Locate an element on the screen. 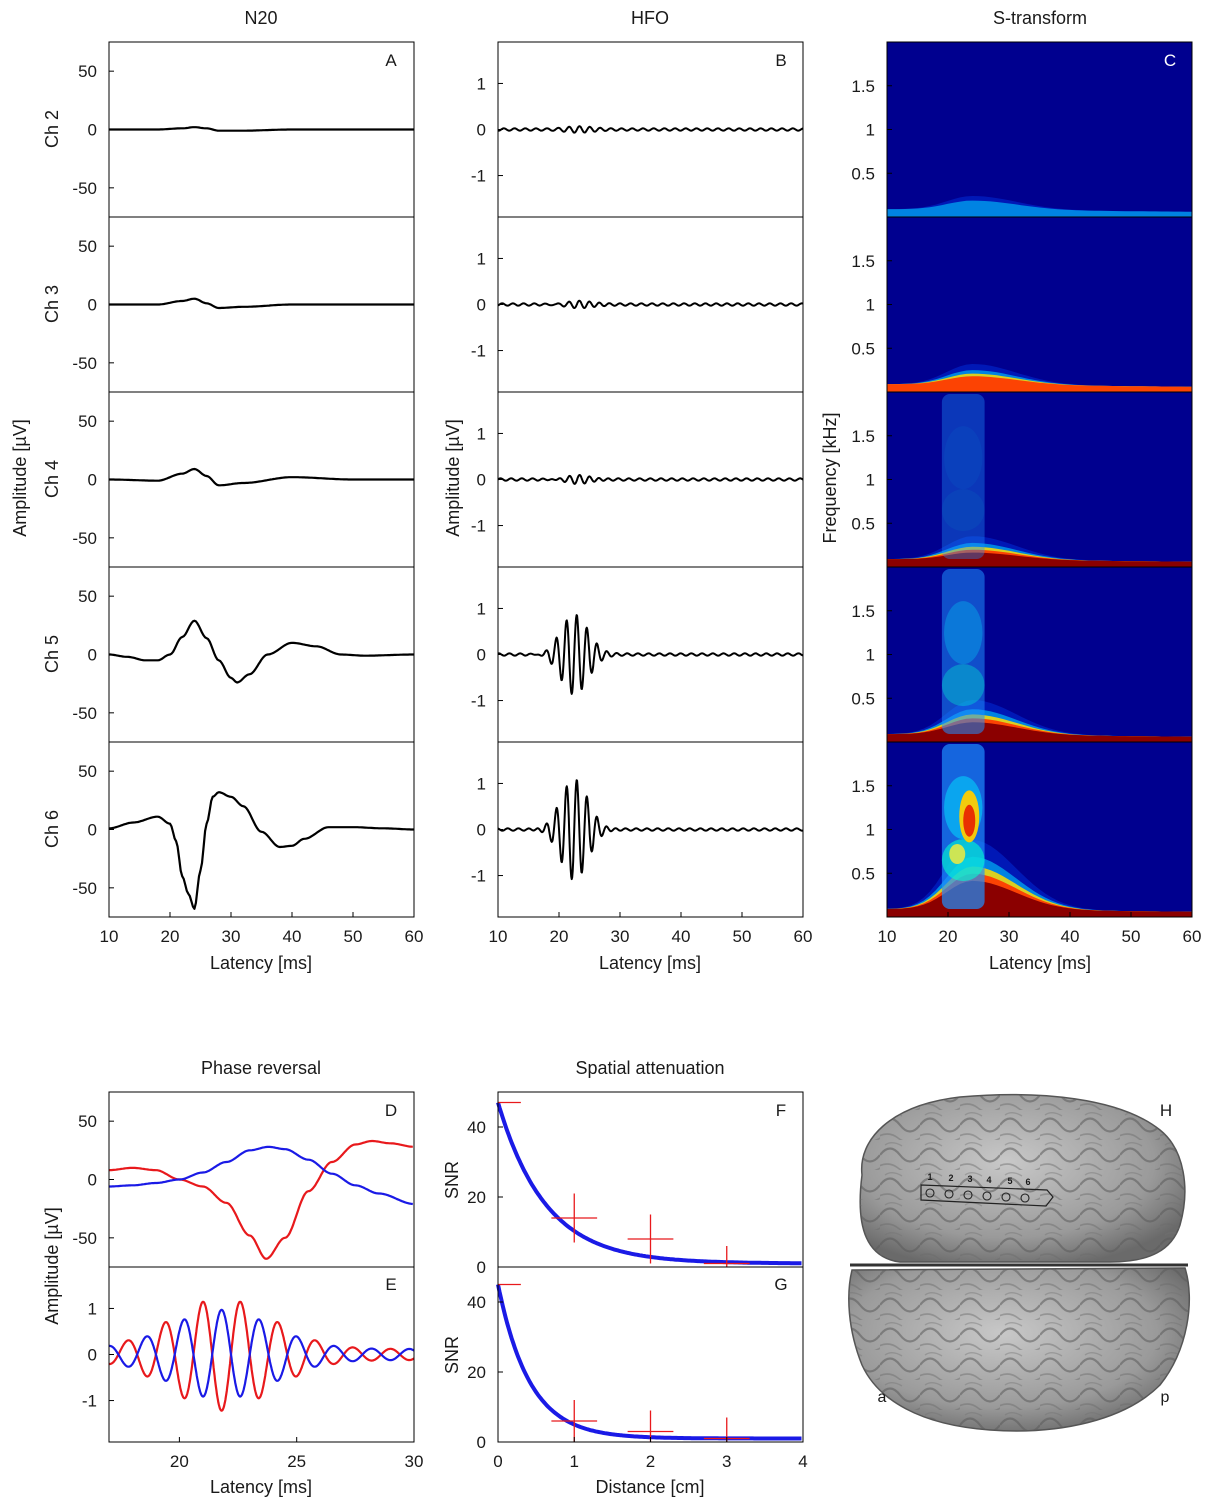 Image resolution: width=1213 pixels, height=1499 pixels. channel-label: Ch 2 is located at coordinates (52, 129).